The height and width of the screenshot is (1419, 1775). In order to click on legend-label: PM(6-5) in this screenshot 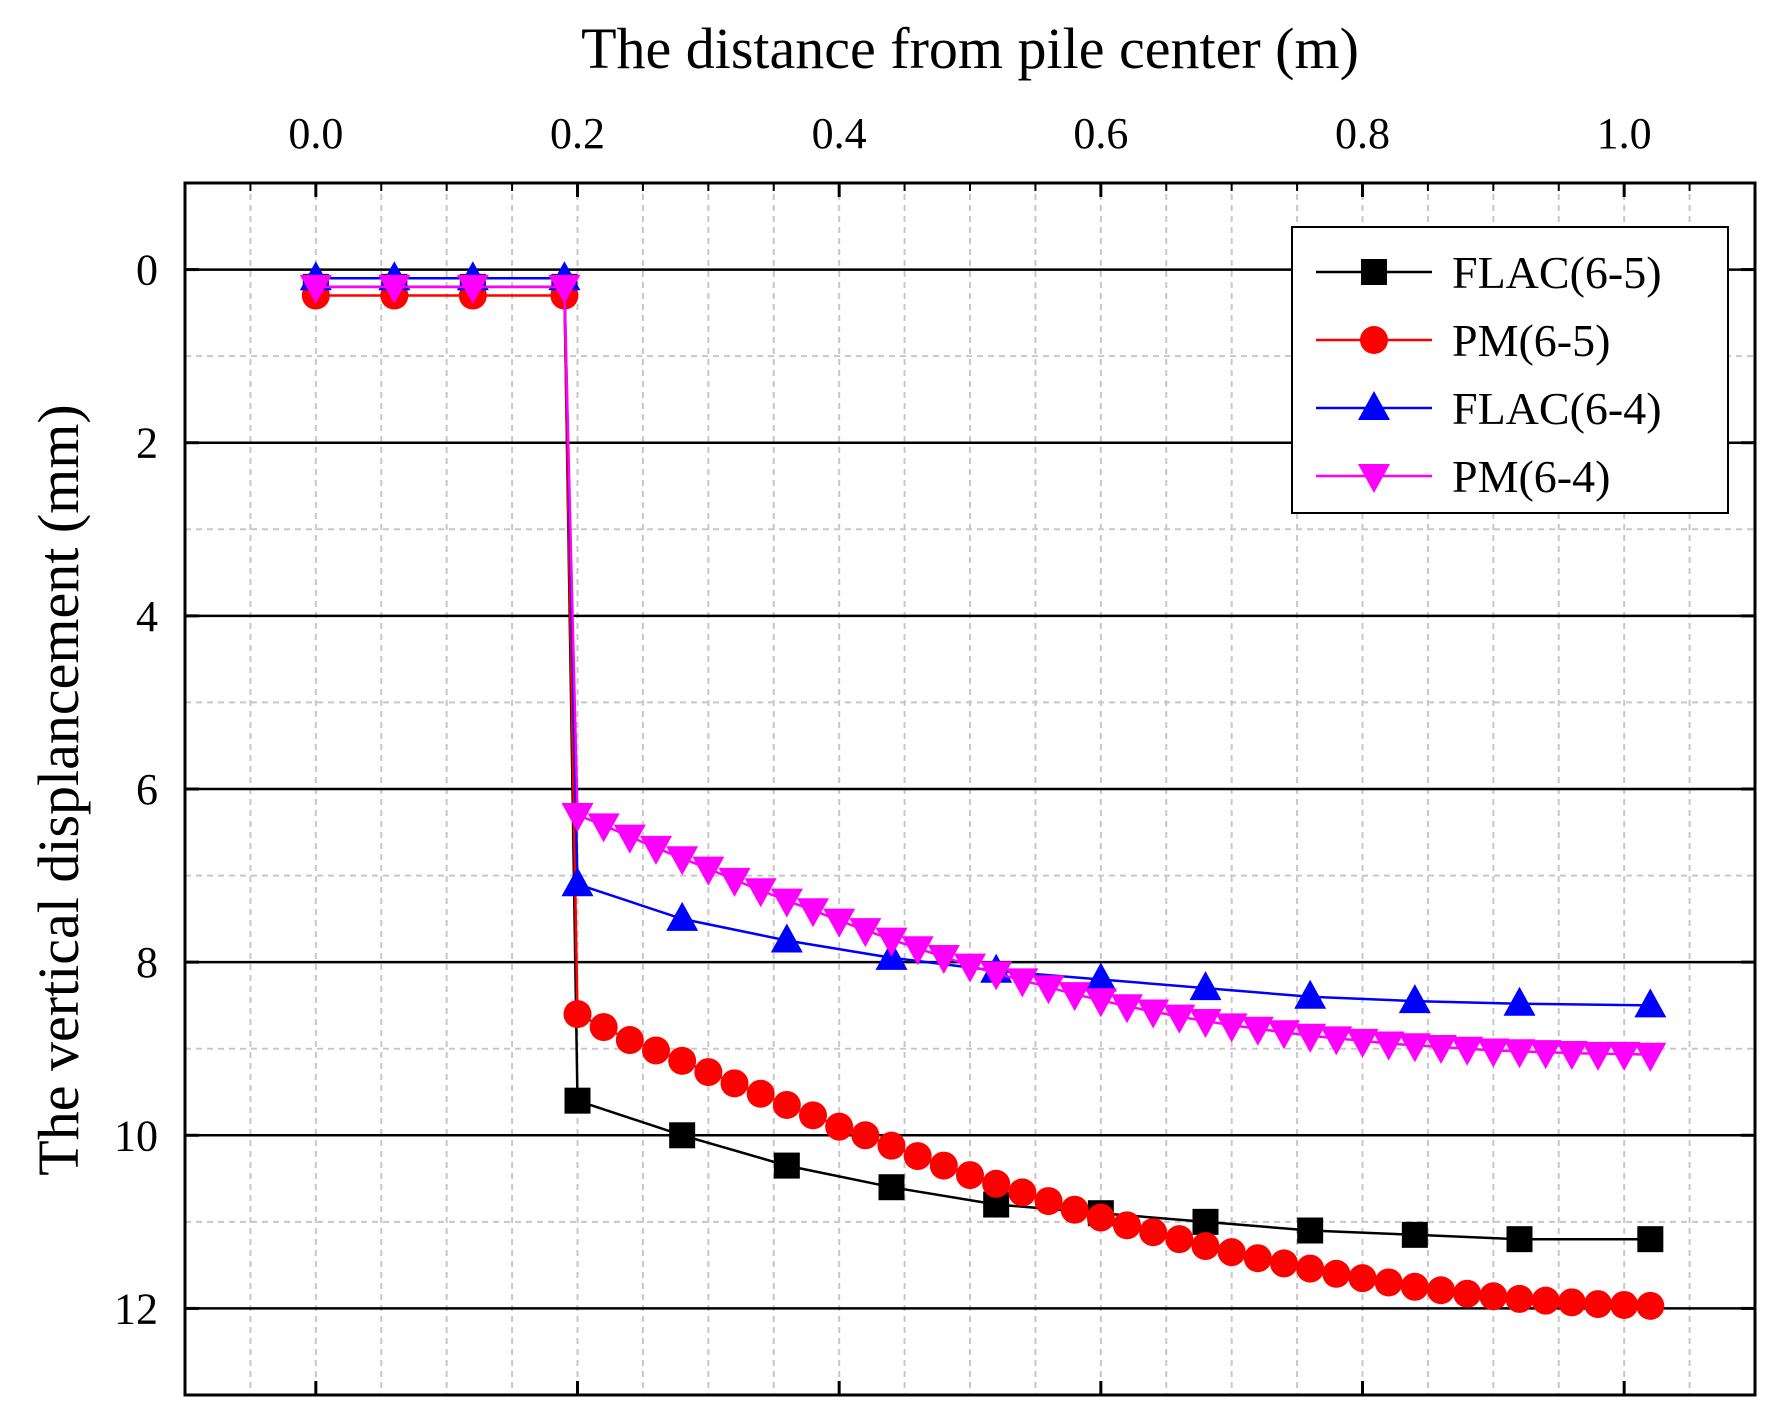, I will do `click(1531, 340)`.